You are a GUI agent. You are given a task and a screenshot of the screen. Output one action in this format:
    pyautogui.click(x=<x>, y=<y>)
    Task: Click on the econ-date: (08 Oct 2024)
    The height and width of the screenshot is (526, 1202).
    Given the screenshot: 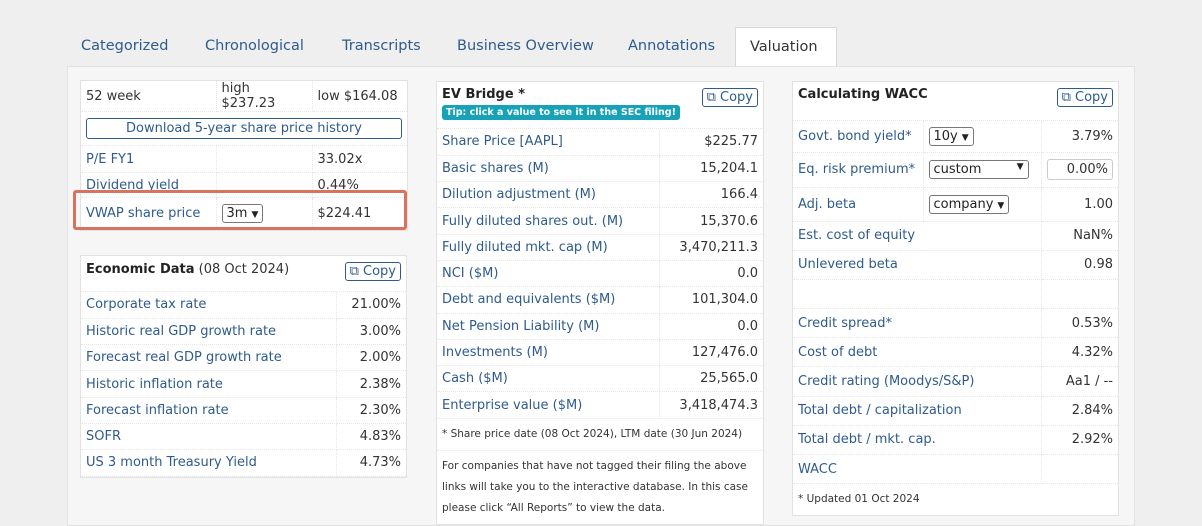 What is the action you would take?
    pyautogui.click(x=244, y=269)
    